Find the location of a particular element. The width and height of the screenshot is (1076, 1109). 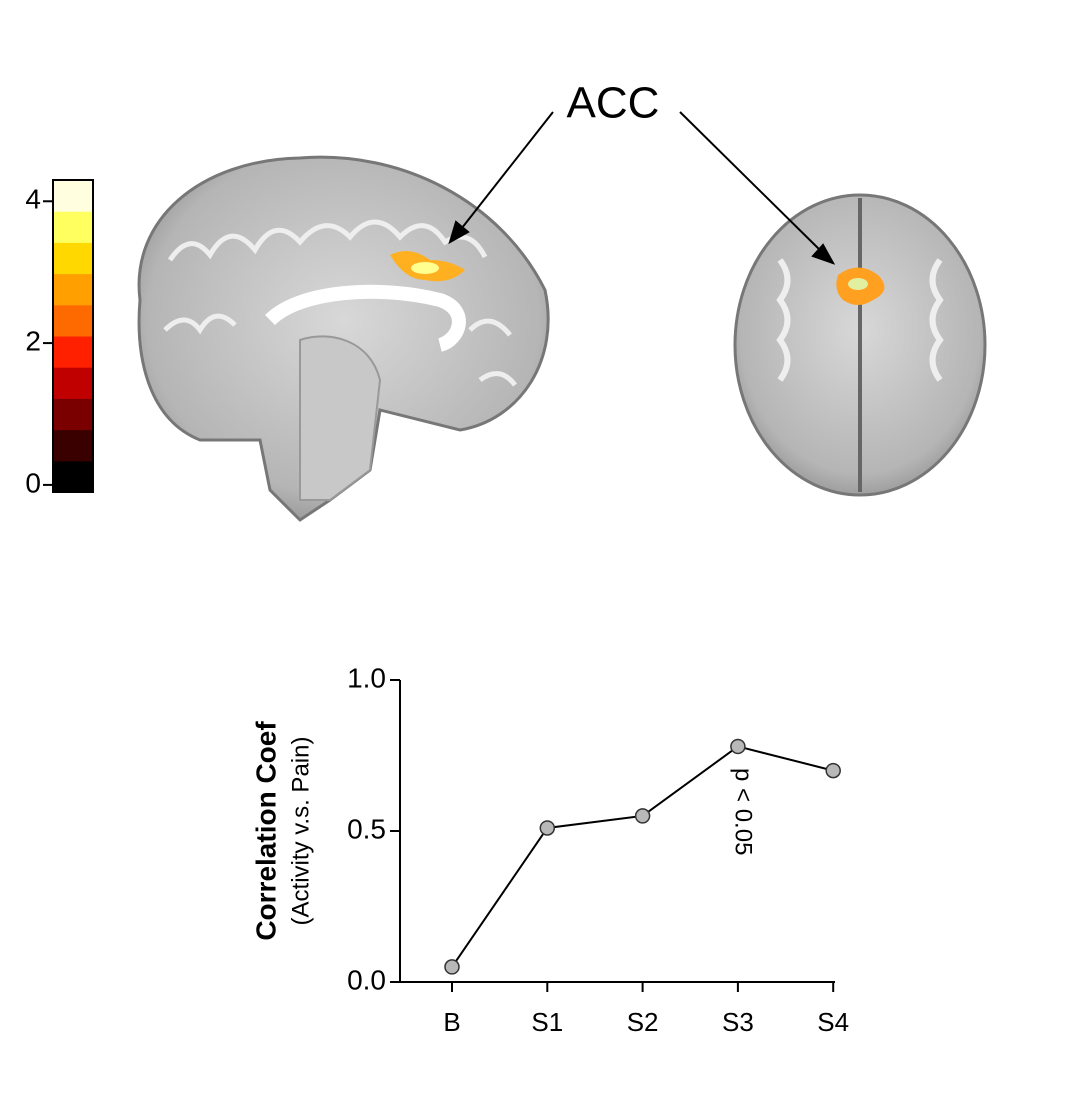

arrows is located at coordinates (642, 188).